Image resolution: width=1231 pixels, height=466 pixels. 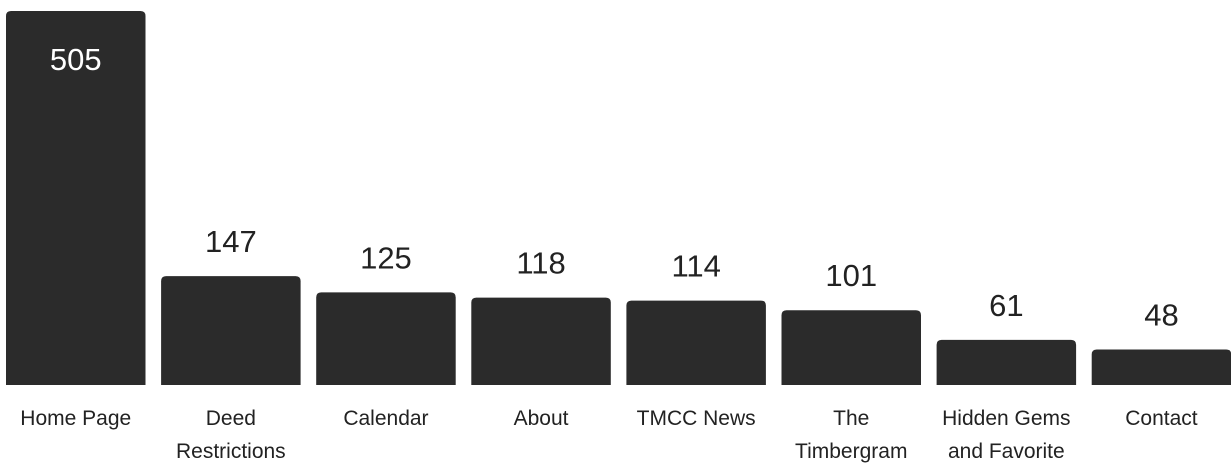 I want to click on category-tick-label: and Favorite, so click(x=1006, y=451).